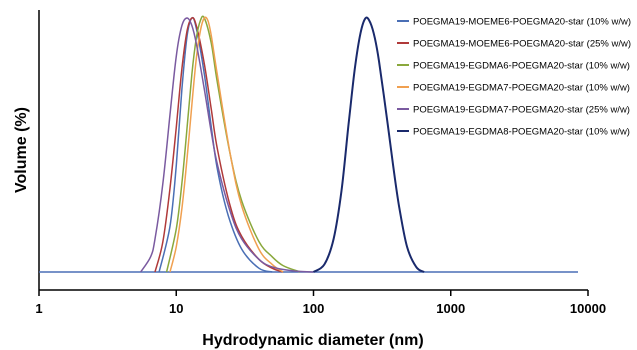  I want to click on x-tick-label: 1, so click(38, 308).